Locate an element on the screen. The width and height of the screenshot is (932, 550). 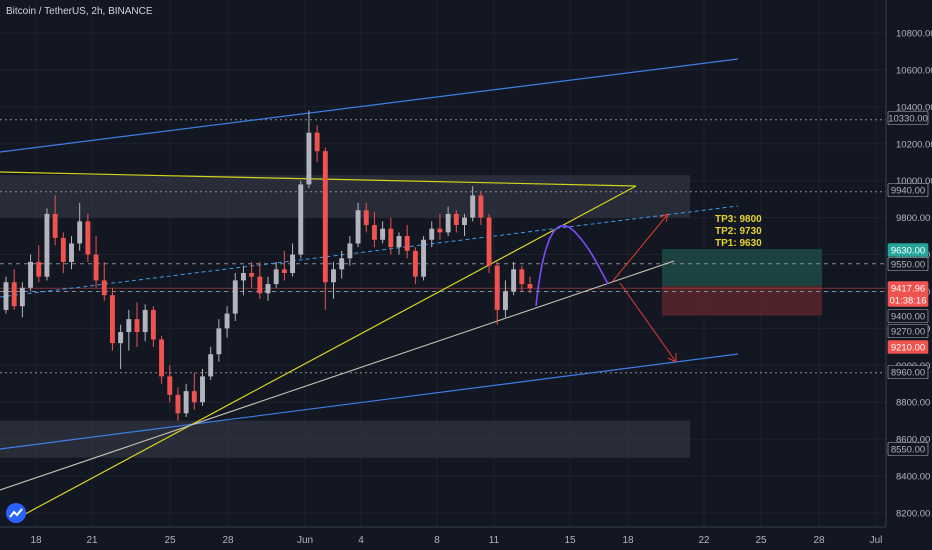
price-label: 9210.00 is located at coordinates (908, 347).